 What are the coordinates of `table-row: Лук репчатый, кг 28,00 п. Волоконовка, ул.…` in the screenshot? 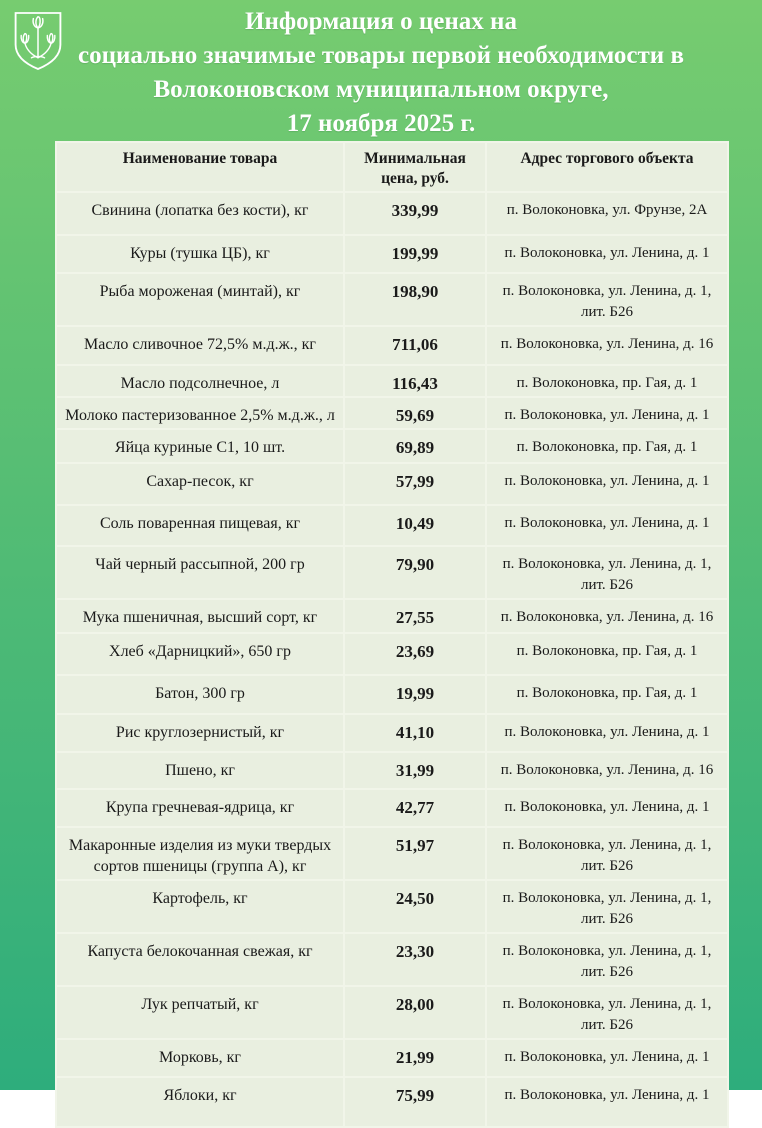 It's located at (392, 1012).